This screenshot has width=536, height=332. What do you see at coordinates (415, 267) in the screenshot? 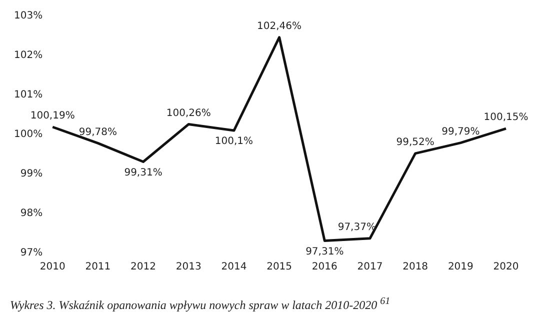
I see `x-tick-label: 2018` at bounding box center [415, 267].